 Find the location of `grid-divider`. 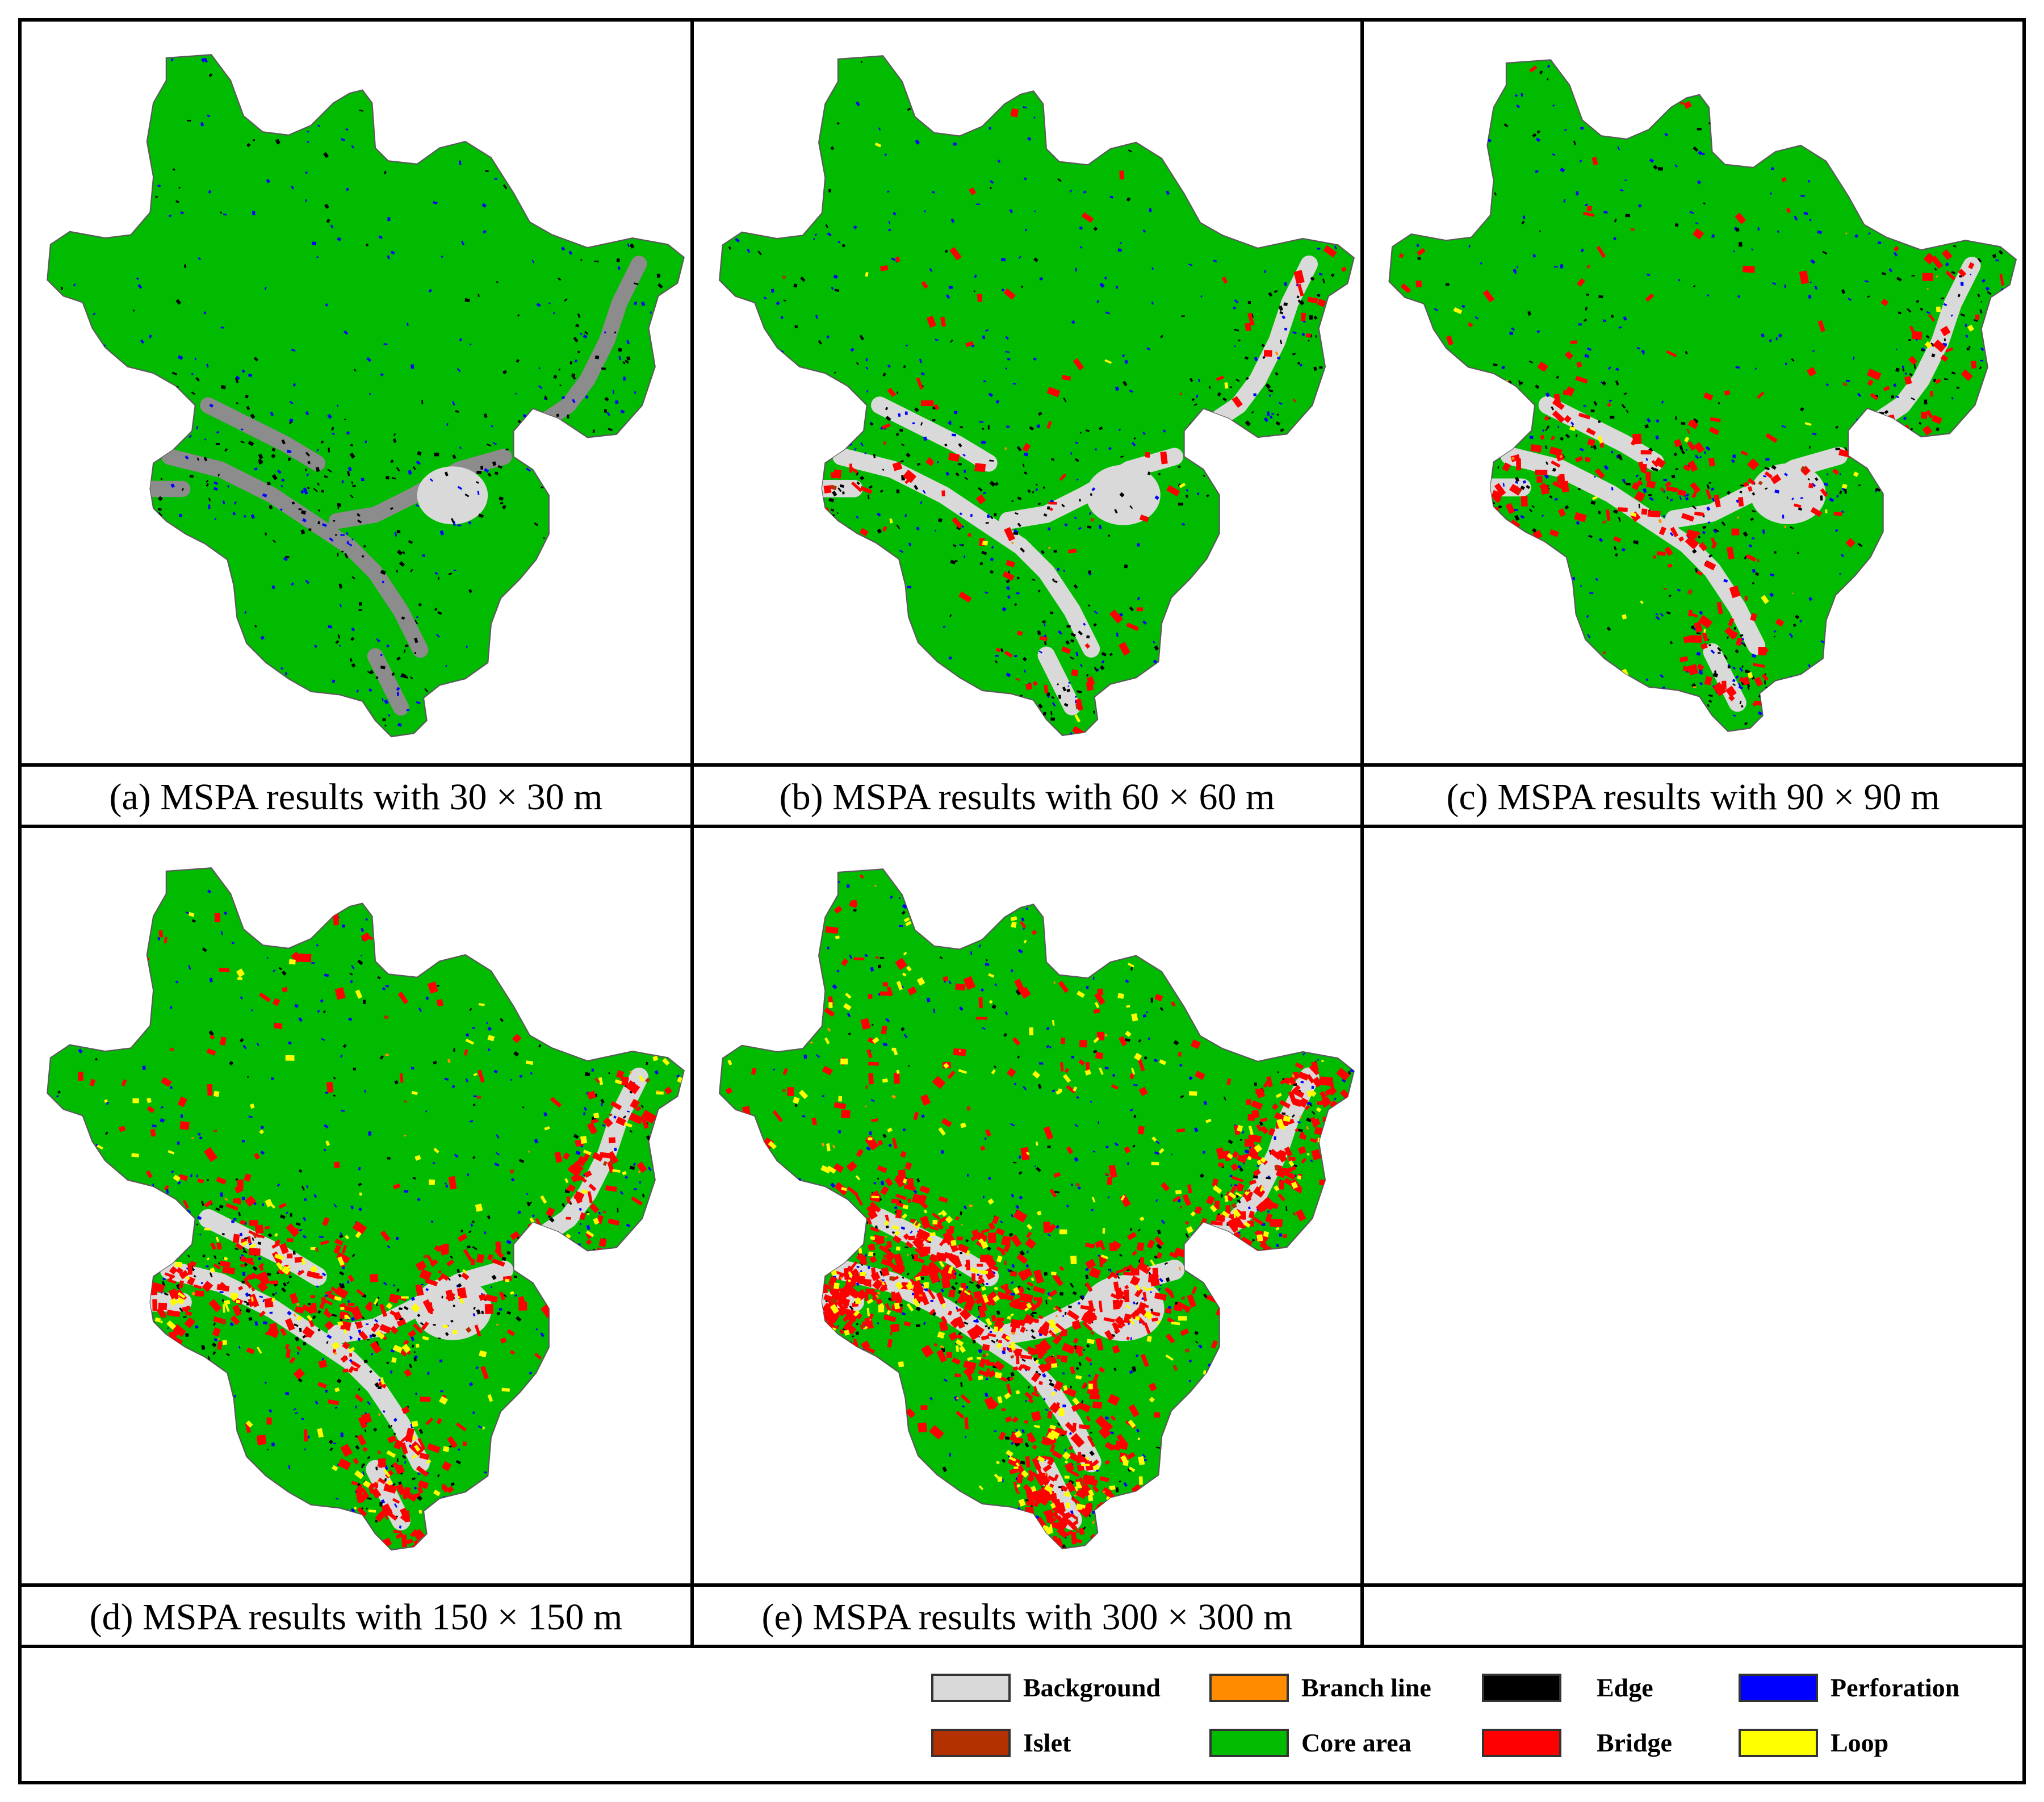

grid-divider is located at coordinates (692, 833).